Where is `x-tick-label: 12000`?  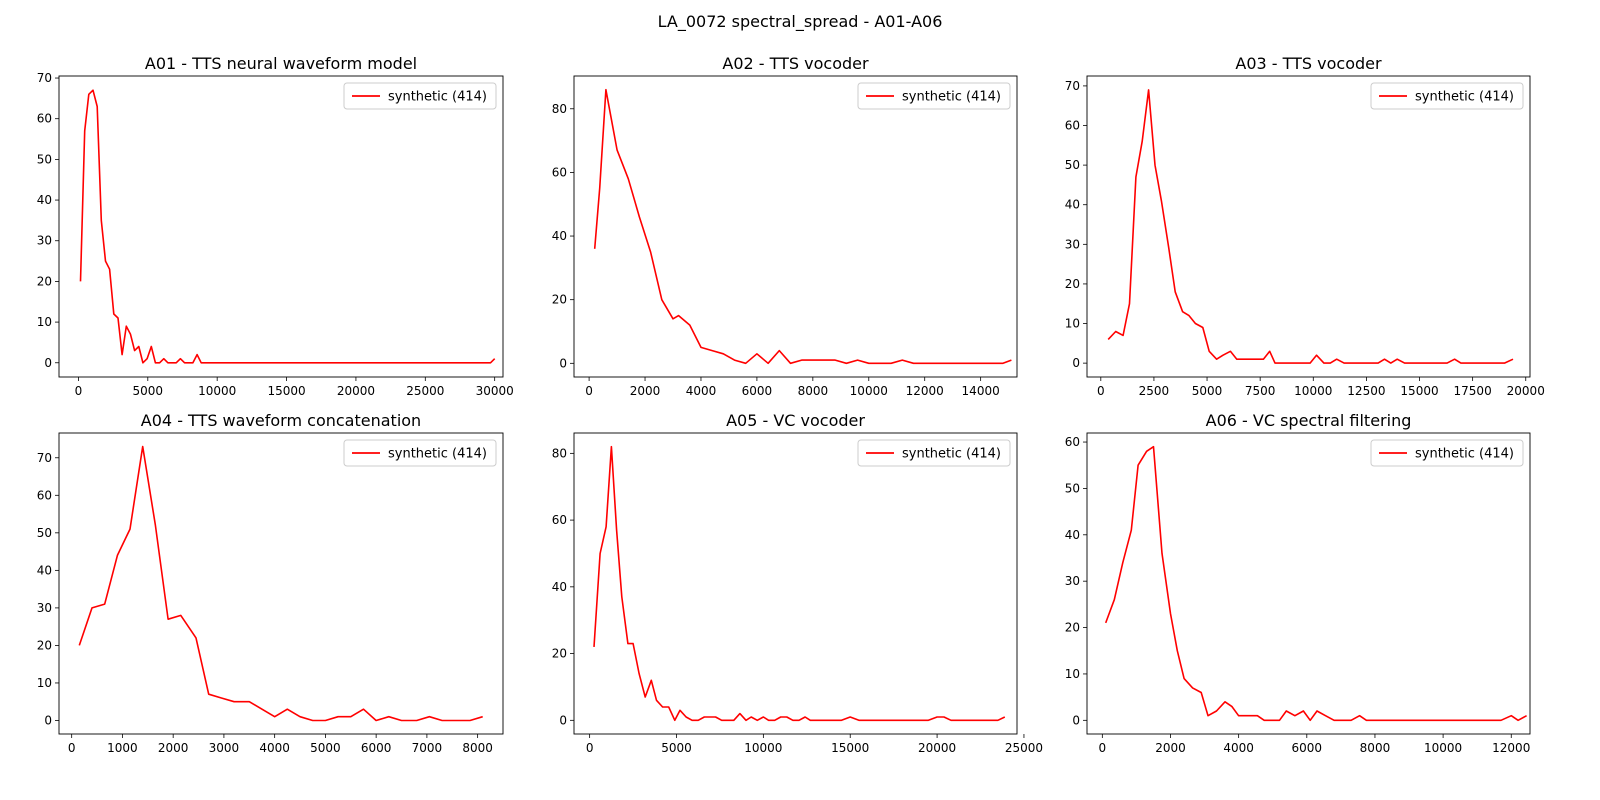 x-tick-label: 12000 is located at coordinates (1511, 748).